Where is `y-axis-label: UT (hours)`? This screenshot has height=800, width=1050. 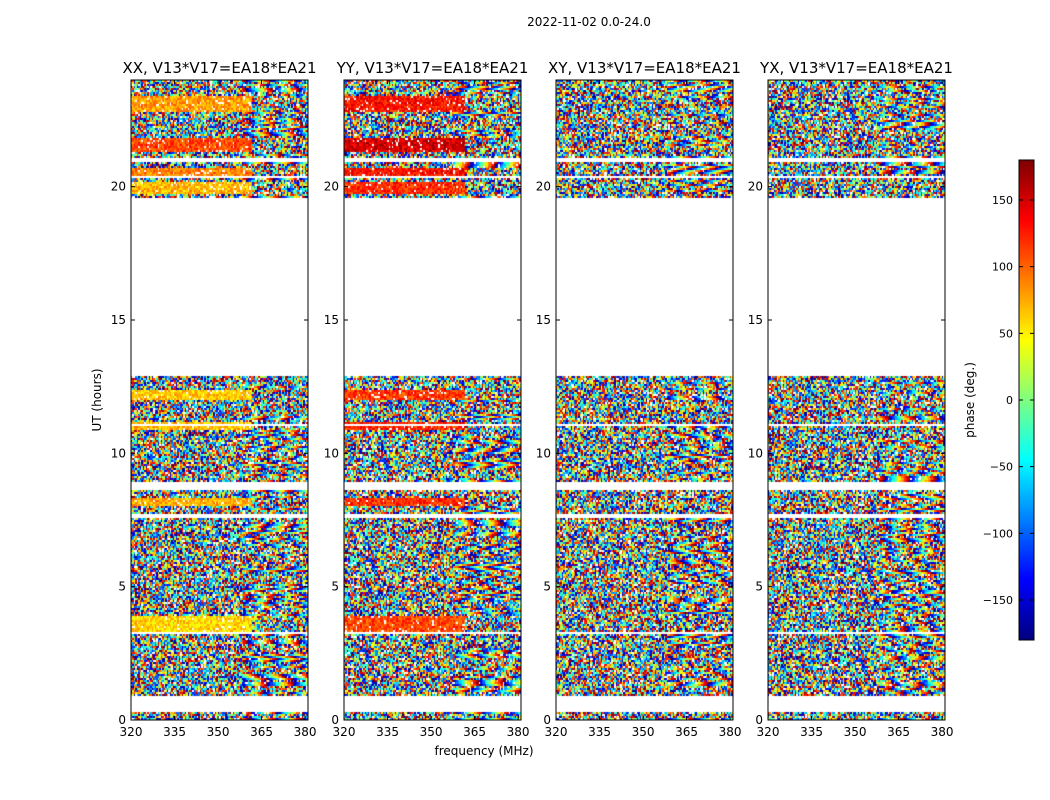 y-axis-label: UT (hours) is located at coordinates (97, 399).